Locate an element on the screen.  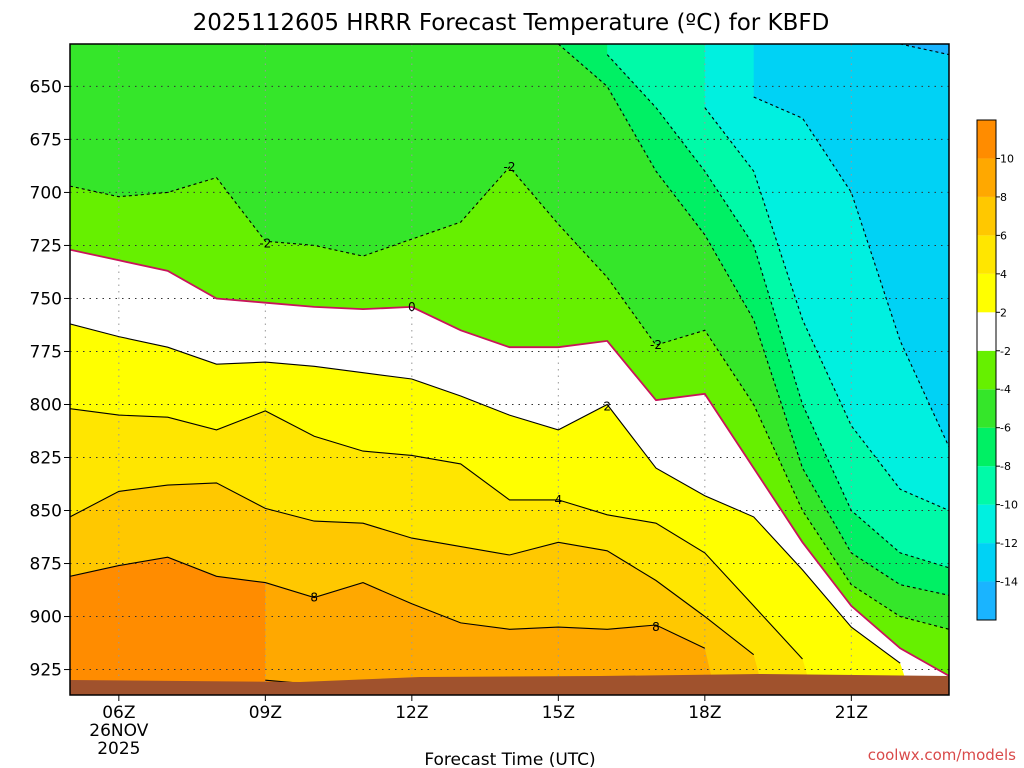
x-tick-date: 26NOV is located at coordinates (118, 731).